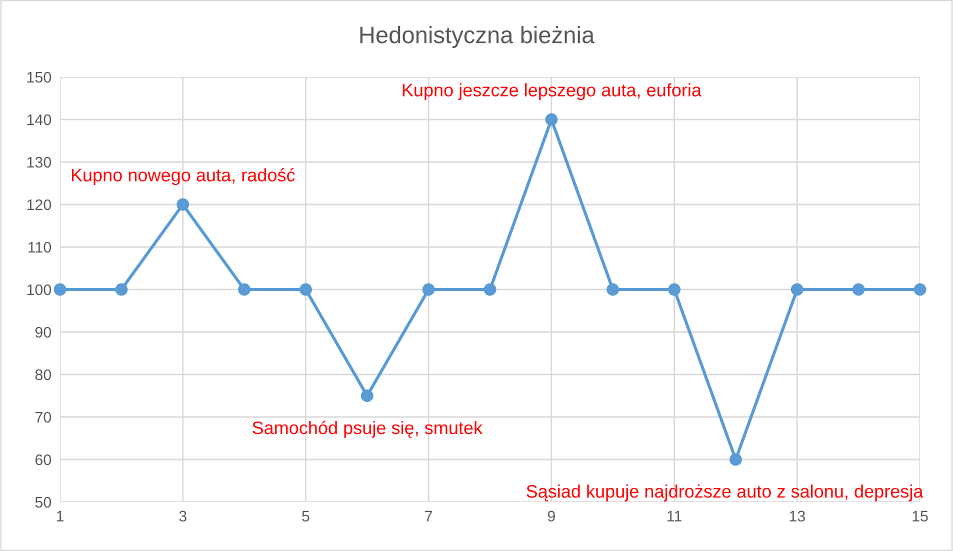  What do you see at coordinates (39, 162) in the screenshot?
I see `y-tick-label: 130` at bounding box center [39, 162].